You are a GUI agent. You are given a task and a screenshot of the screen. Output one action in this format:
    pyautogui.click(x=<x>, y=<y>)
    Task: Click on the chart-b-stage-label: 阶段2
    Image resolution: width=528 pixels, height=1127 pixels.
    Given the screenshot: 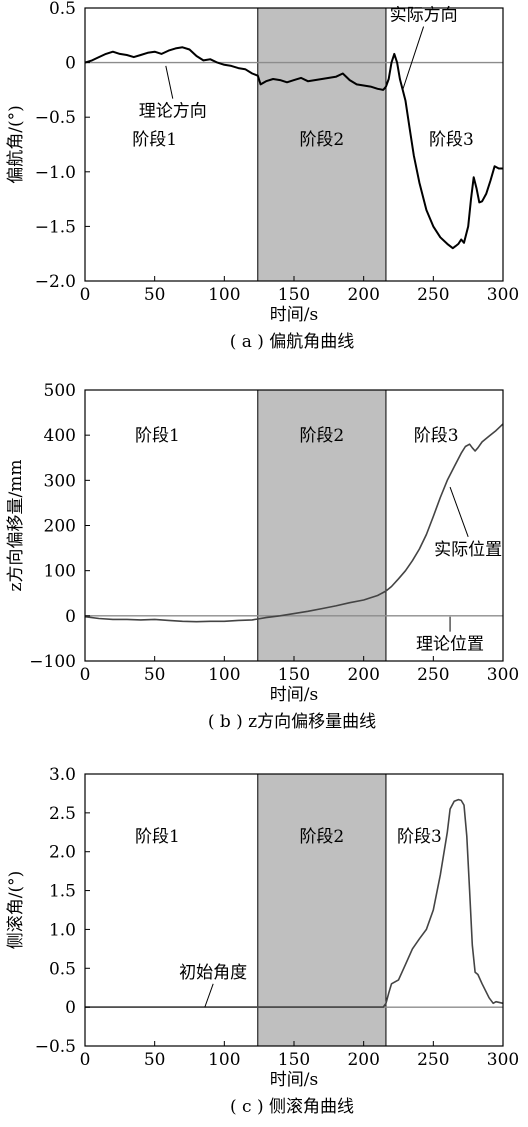 What is the action you would take?
    pyautogui.click(x=321, y=436)
    